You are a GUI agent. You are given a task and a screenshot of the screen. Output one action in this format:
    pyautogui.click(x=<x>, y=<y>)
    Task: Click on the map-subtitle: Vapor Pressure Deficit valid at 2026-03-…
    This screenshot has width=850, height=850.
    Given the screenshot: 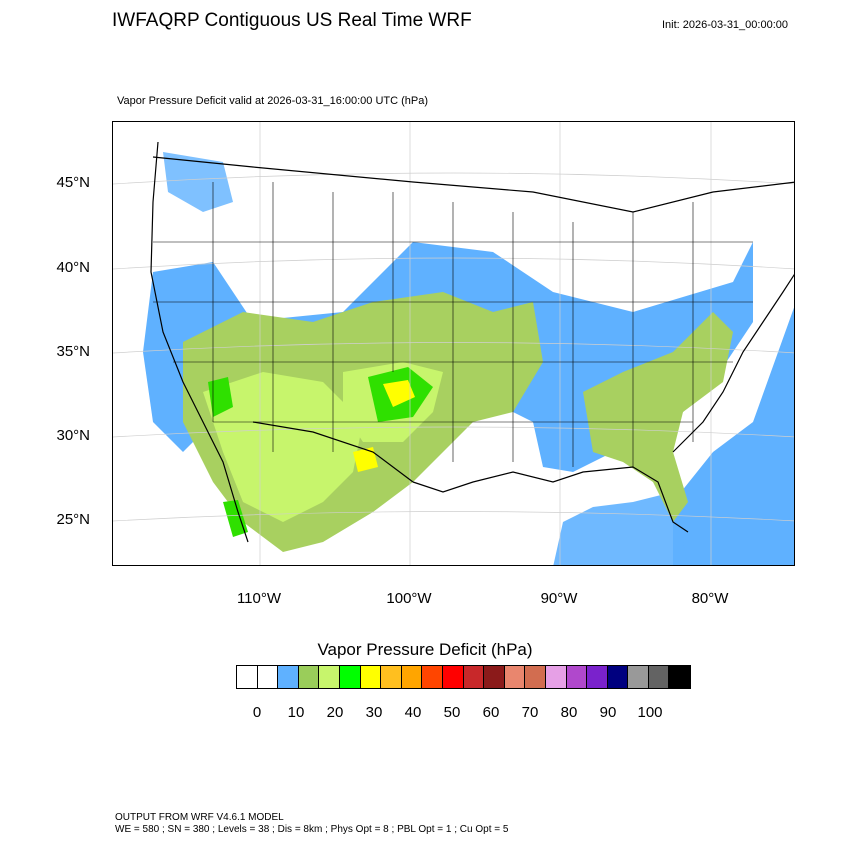 What is the action you would take?
    pyautogui.click(x=273, y=101)
    